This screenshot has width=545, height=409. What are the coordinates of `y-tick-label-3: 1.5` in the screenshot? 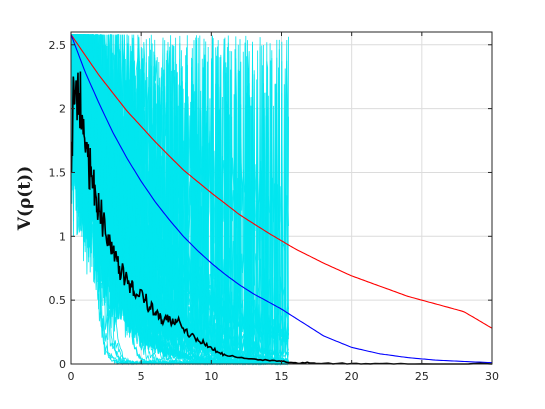 It's located at (58, 172).